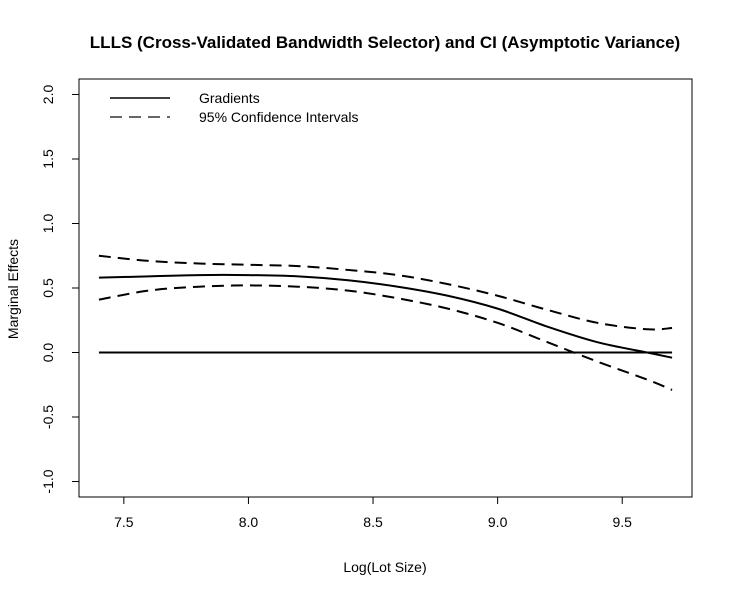 This screenshot has height=596, width=732. I want to click on y-axis: -1.0 -0.5 0.0 0.5 1.0 1.5 2.0, so click(60, 289).